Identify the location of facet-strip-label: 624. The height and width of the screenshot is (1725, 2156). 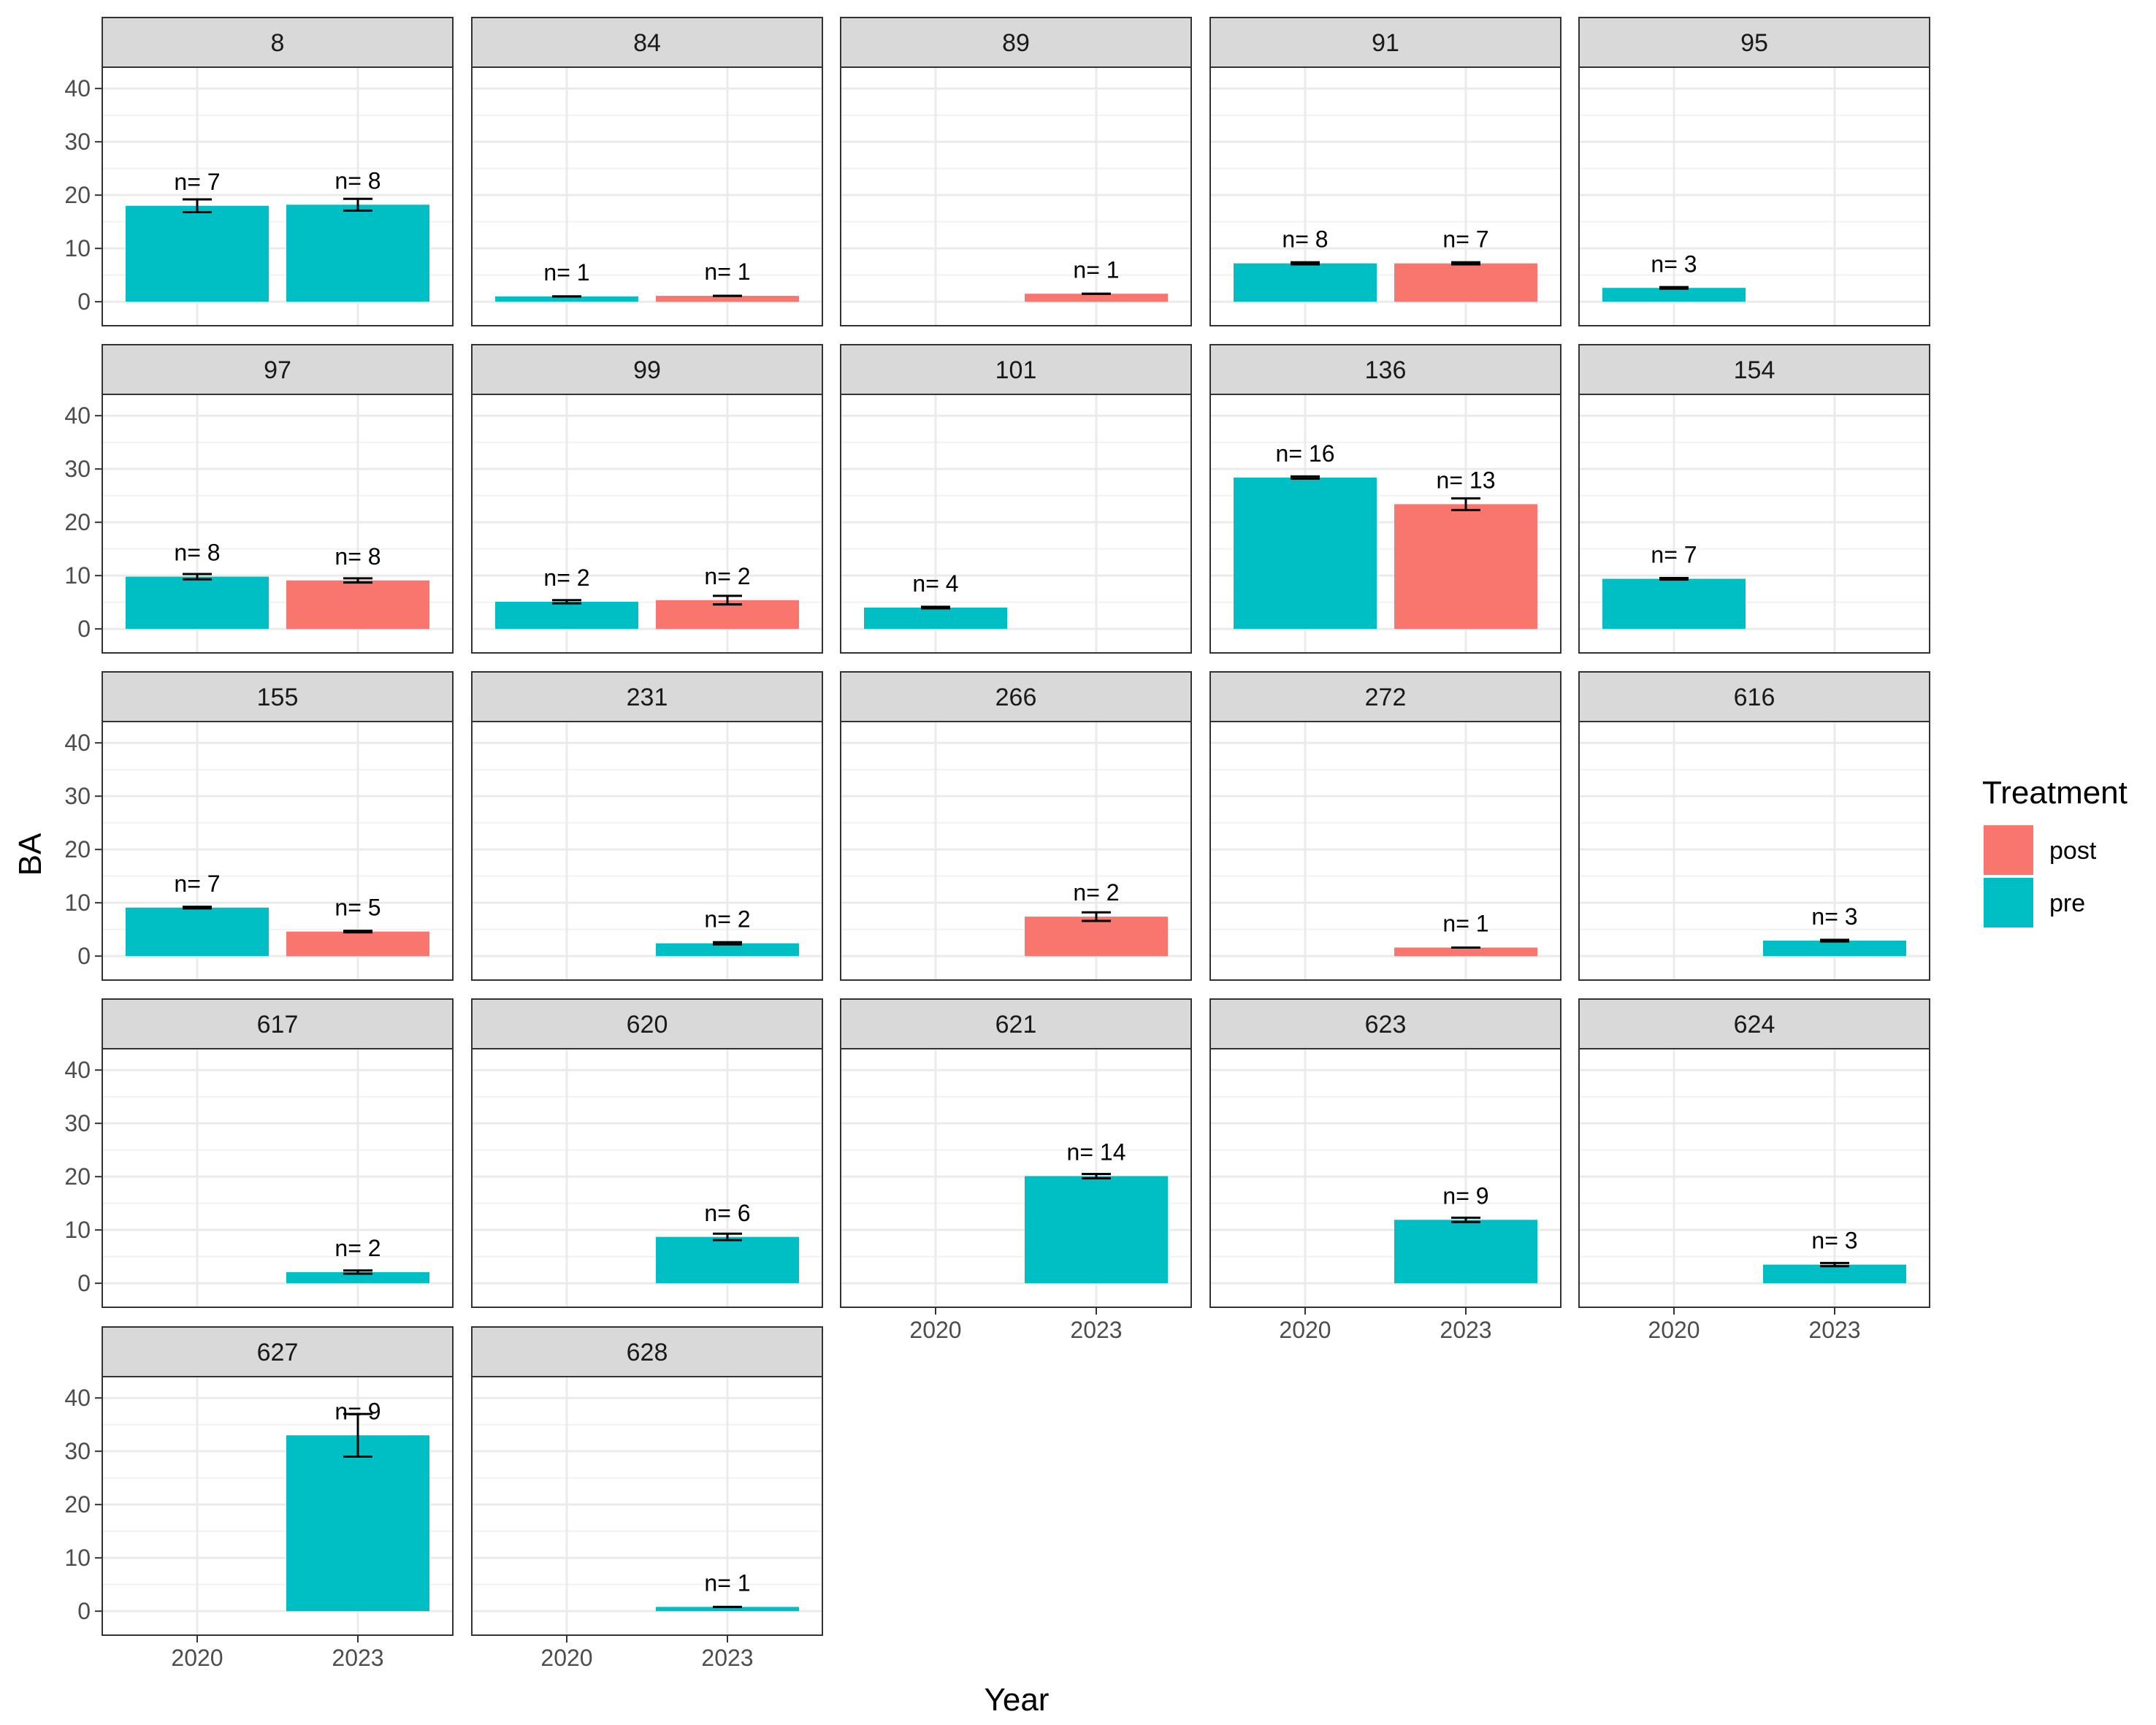
(1755, 1025).